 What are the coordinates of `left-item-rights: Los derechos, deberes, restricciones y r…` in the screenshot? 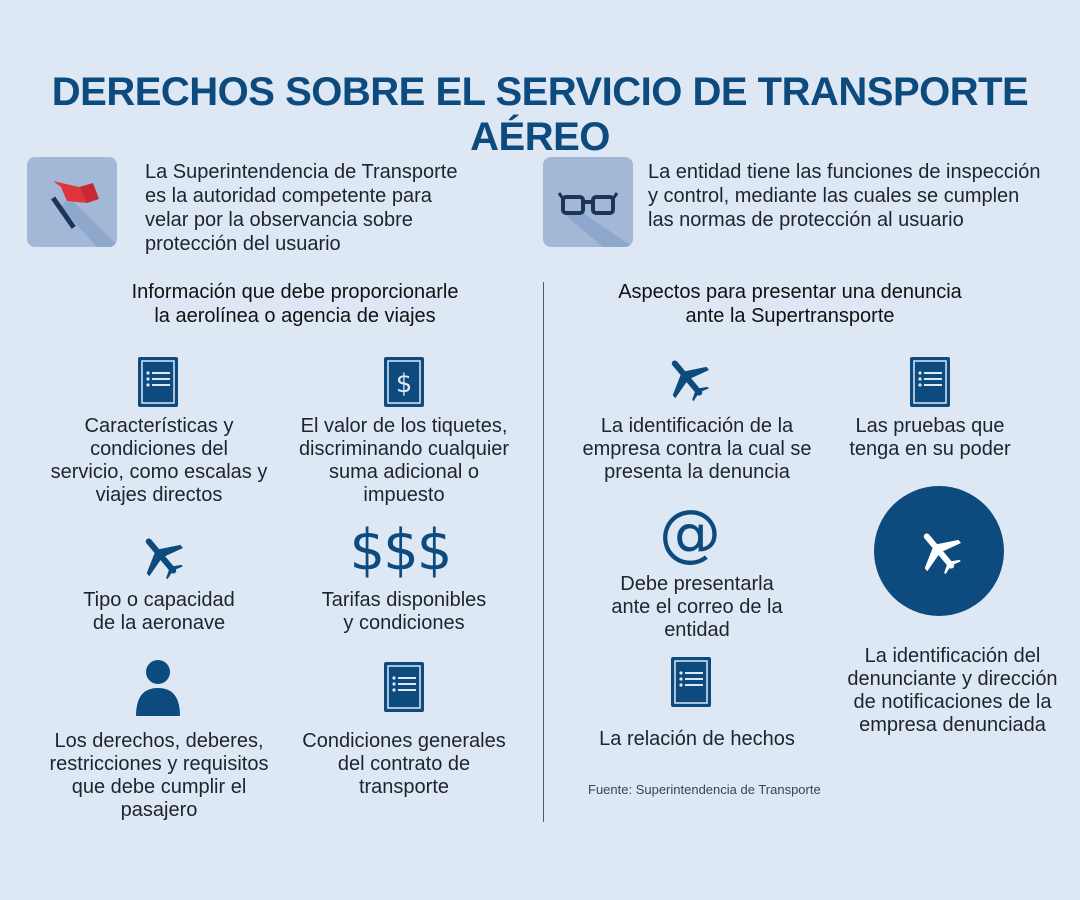 It's located at (159, 775).